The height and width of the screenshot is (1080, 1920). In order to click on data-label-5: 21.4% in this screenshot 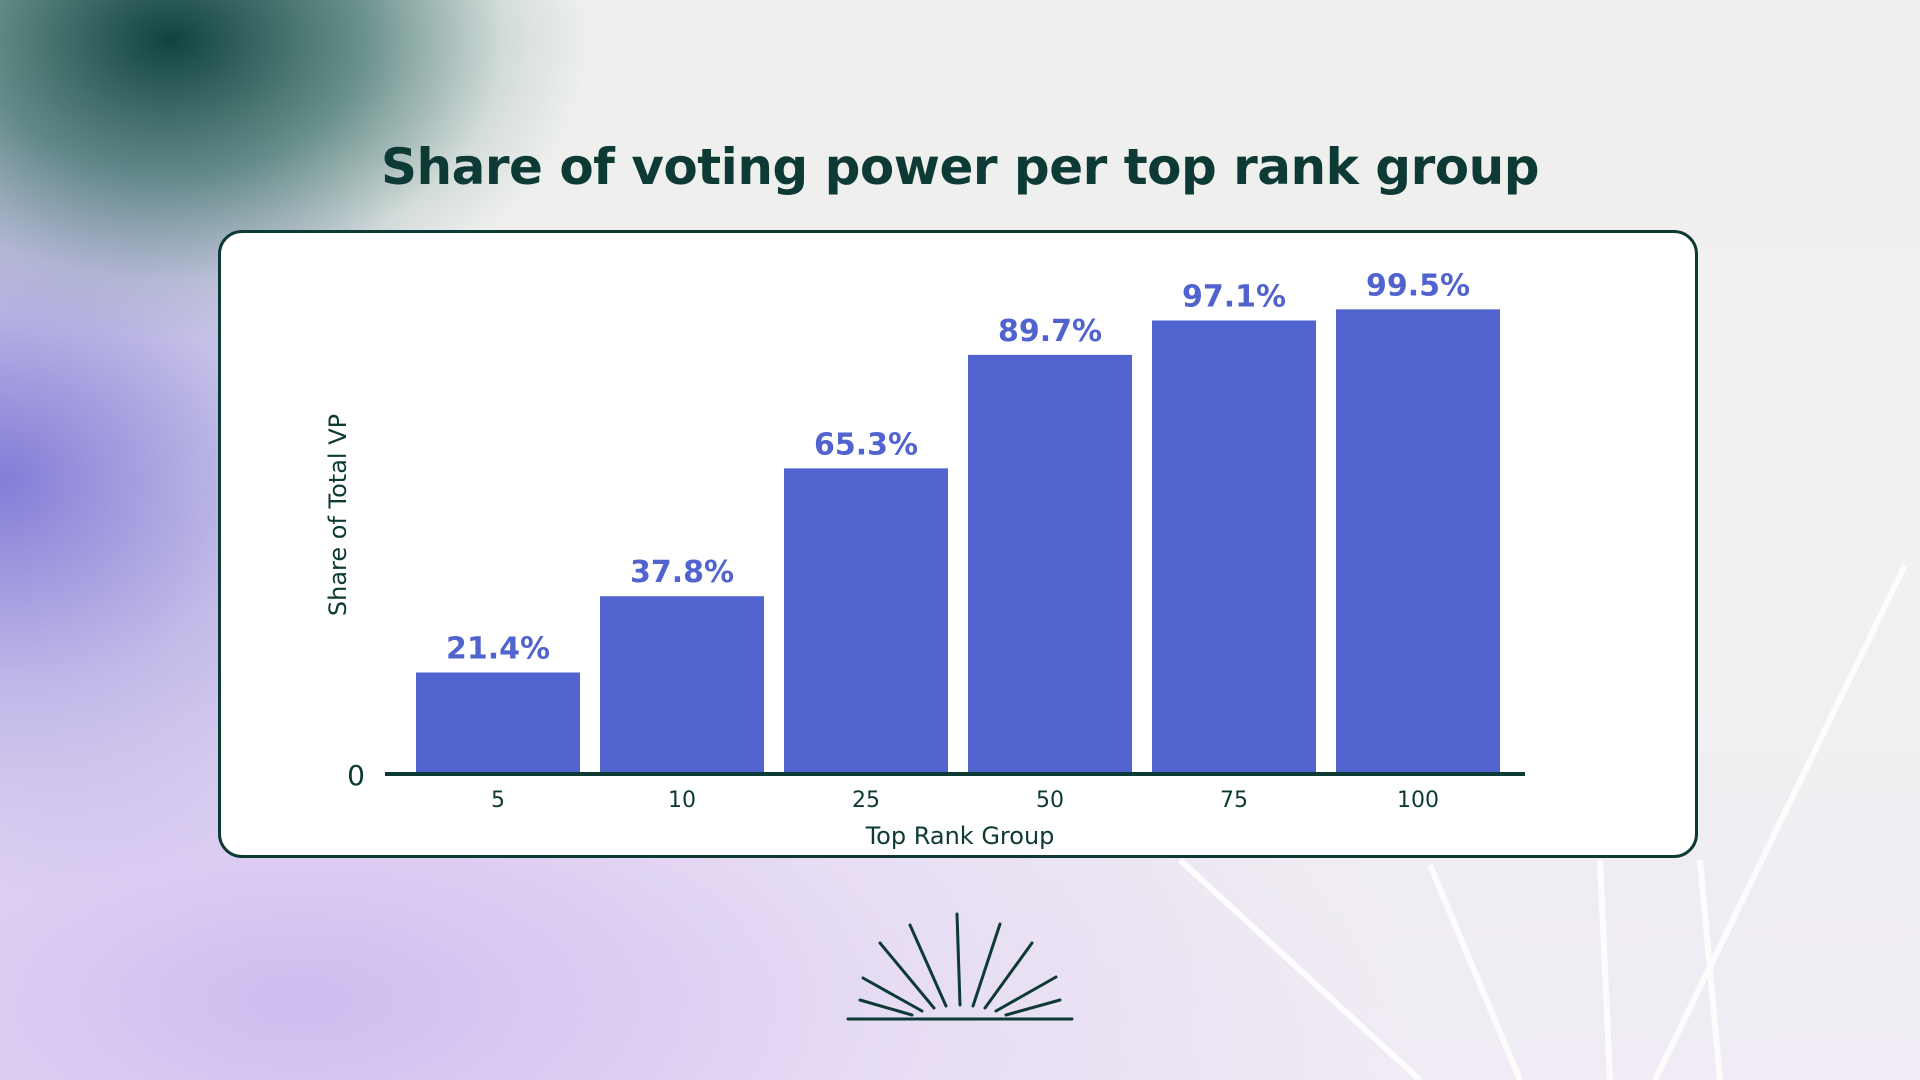, I will do `click(498, 648)`.